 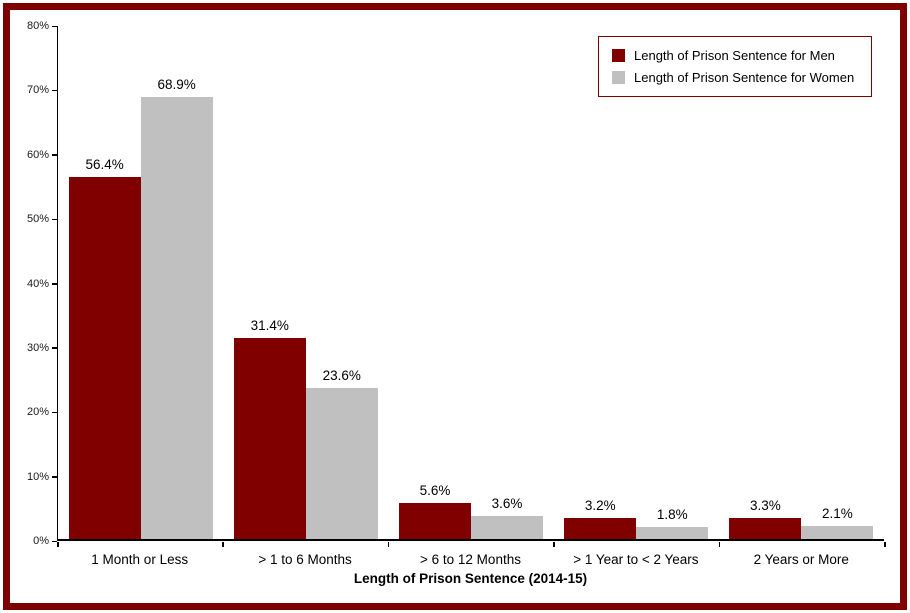 I want to click on bar-value-label: 2.1%, so click(x=837, y=513).